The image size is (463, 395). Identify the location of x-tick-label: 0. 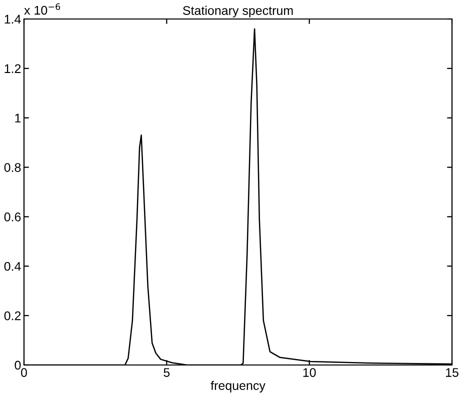
(24, 372).